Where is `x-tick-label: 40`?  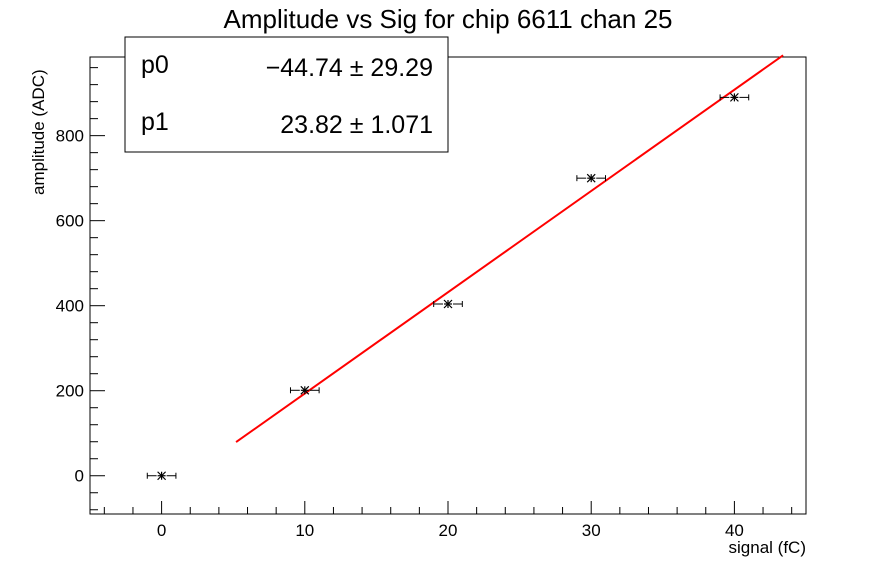 x-tick-label: 40 is located at coordinates (734, 530).